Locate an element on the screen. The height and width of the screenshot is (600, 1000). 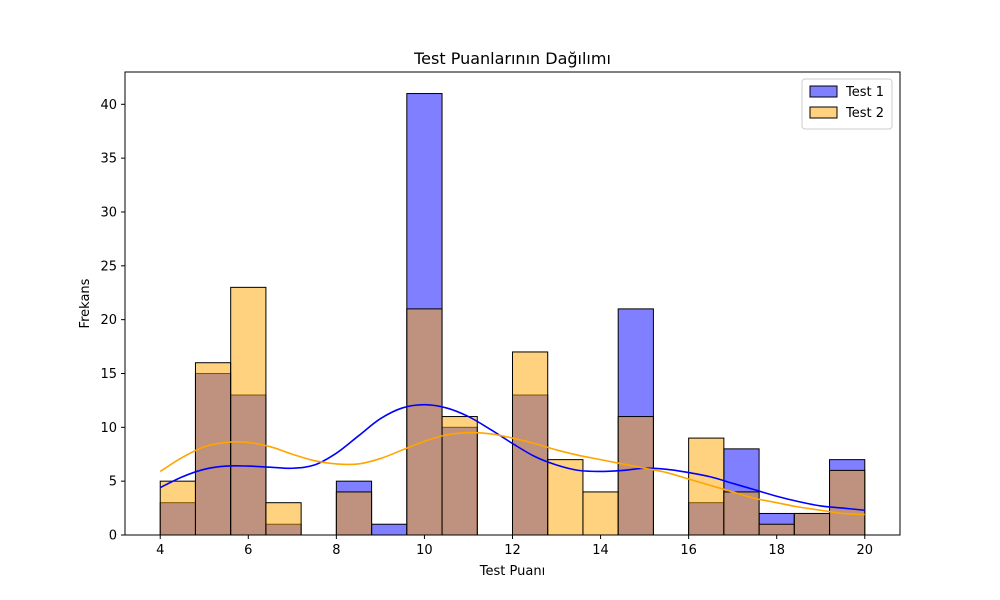
y-tick-label: 10 is located at coordinates (108, 428).